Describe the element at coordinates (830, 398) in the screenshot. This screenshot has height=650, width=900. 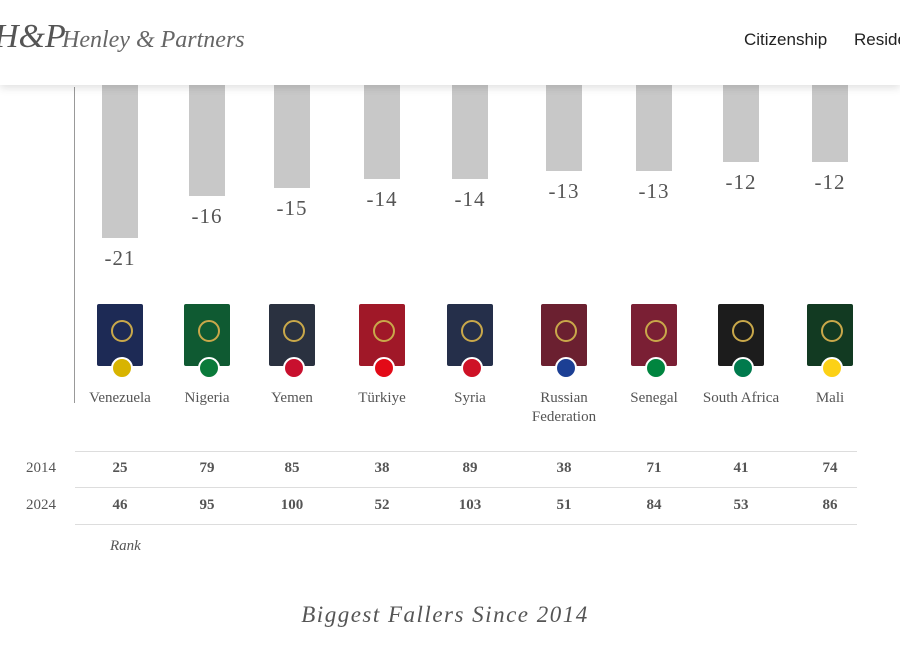
I see `category-label: Mali` at that location.